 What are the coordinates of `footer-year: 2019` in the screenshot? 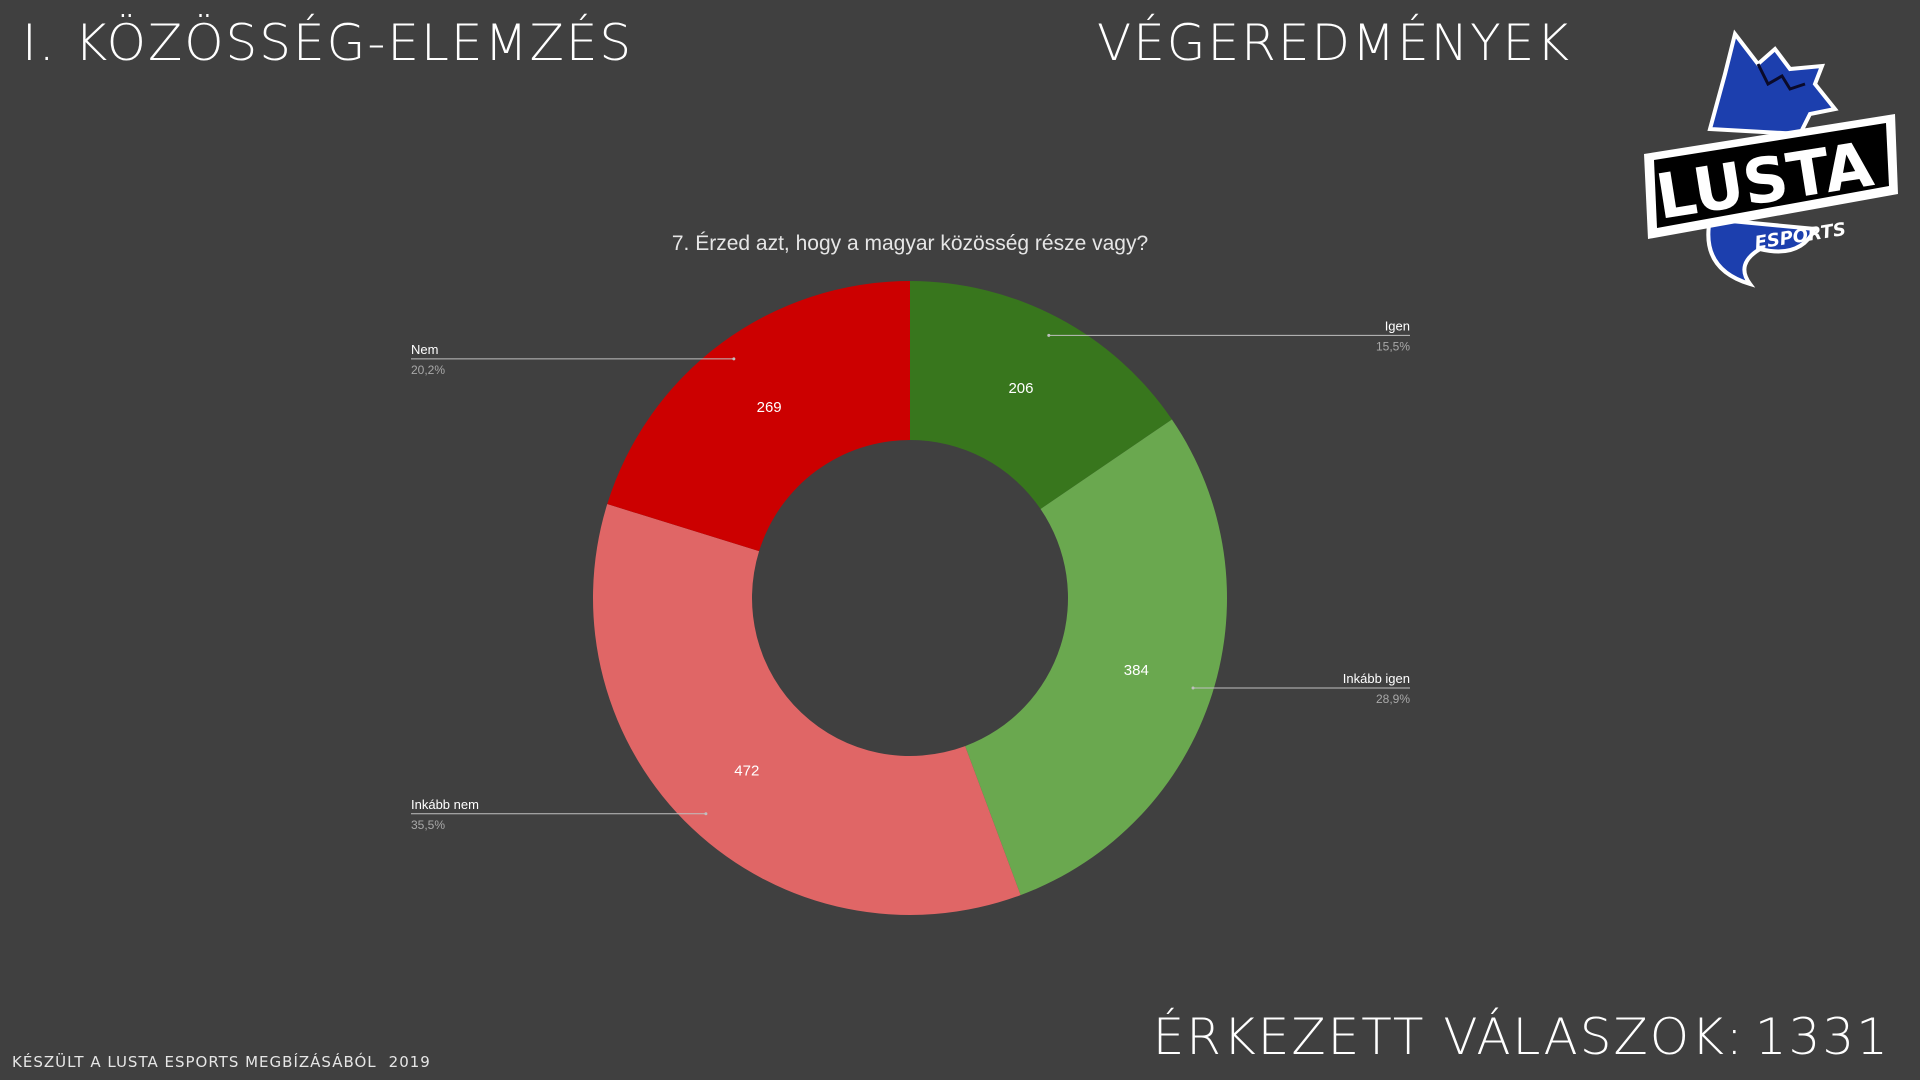 It's located at (409, 1062).